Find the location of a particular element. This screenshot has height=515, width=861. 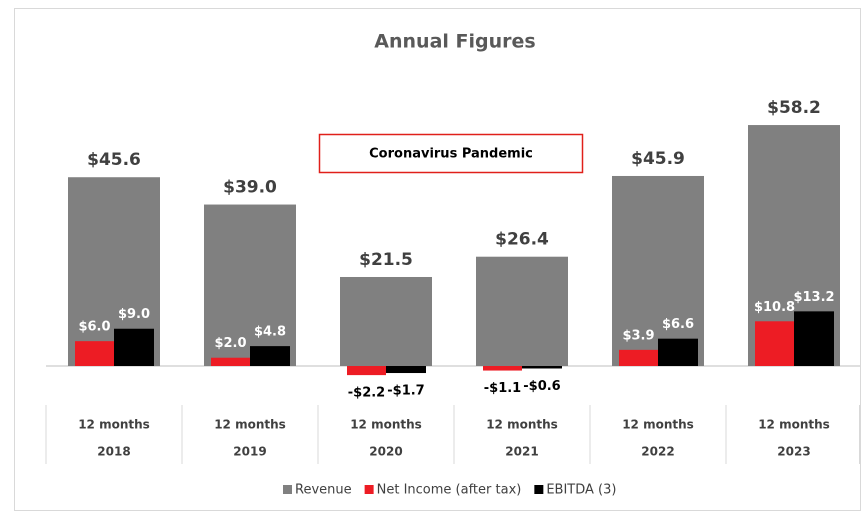

data-label: -$0.6 is located at coordinates (541, 386).